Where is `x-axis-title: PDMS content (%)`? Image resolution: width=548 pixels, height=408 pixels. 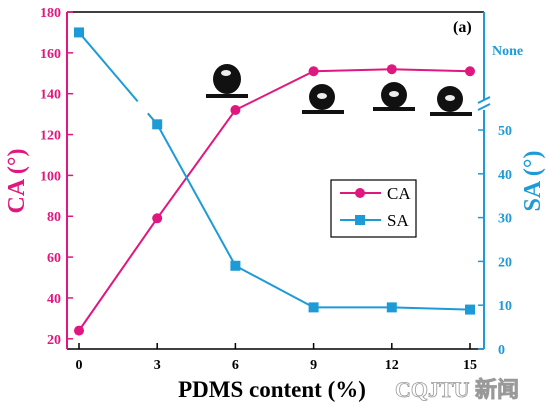 x-axis-title: PDMS content (%) is located at coordinates (272, 389).